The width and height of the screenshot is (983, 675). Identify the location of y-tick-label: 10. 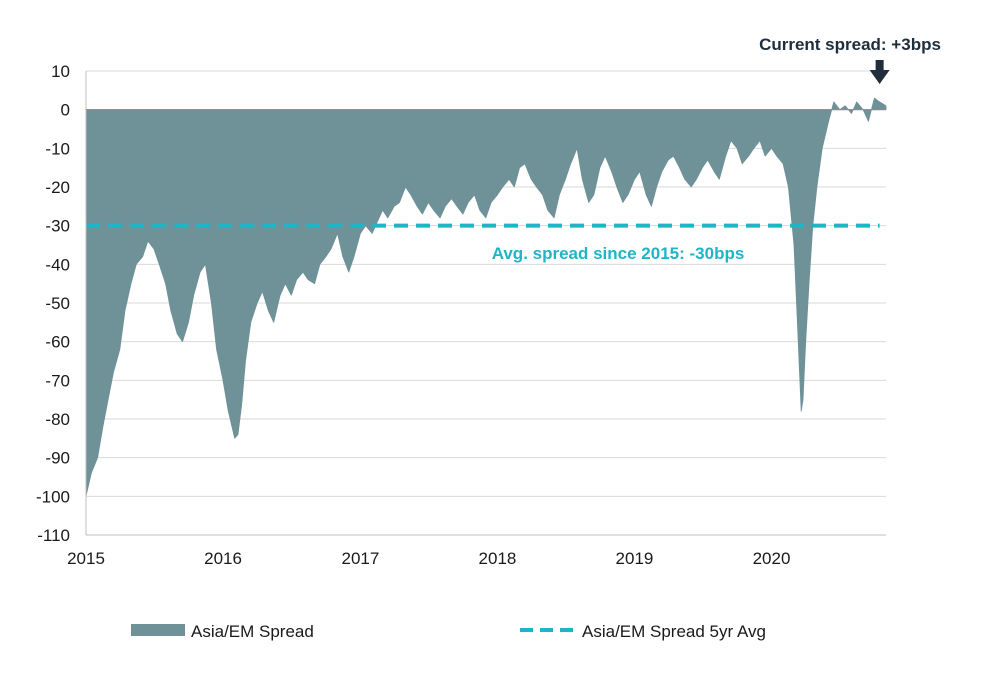
(60, 71).